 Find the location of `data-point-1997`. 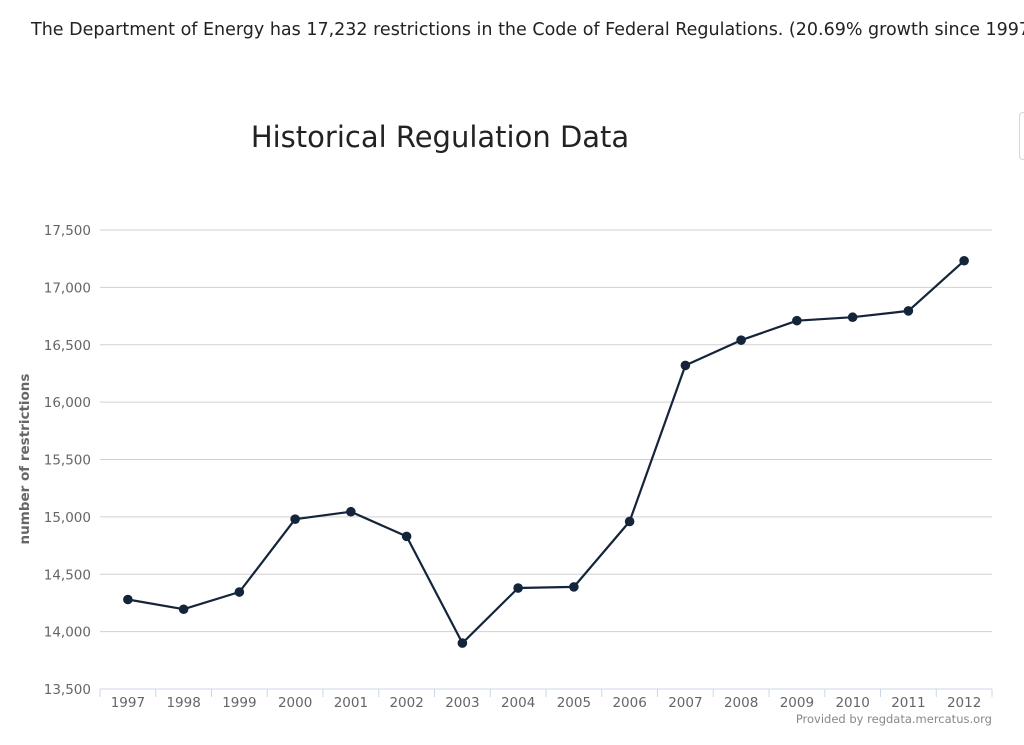

data-point-1997 is located at coordinates (128, 599).